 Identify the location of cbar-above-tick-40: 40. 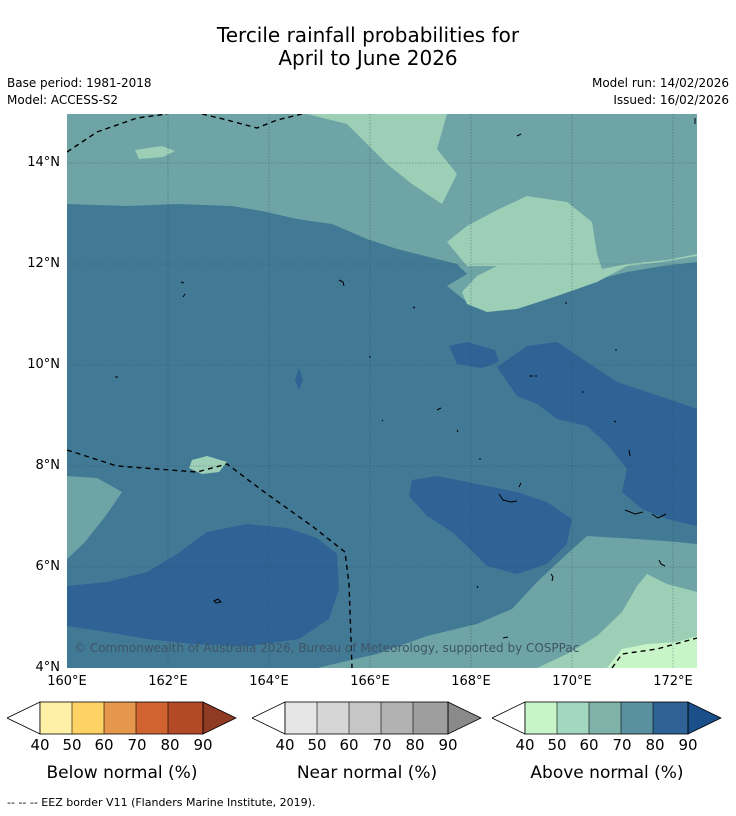
(525, 745).